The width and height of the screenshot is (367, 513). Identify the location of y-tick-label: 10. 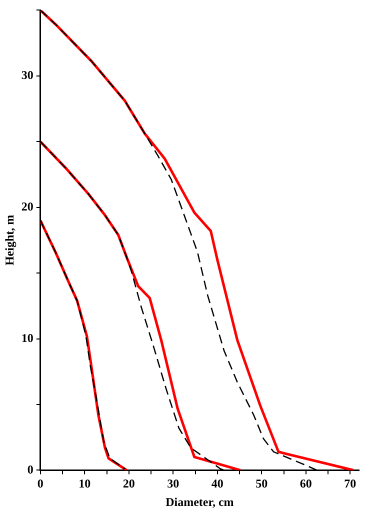
(27, 337).